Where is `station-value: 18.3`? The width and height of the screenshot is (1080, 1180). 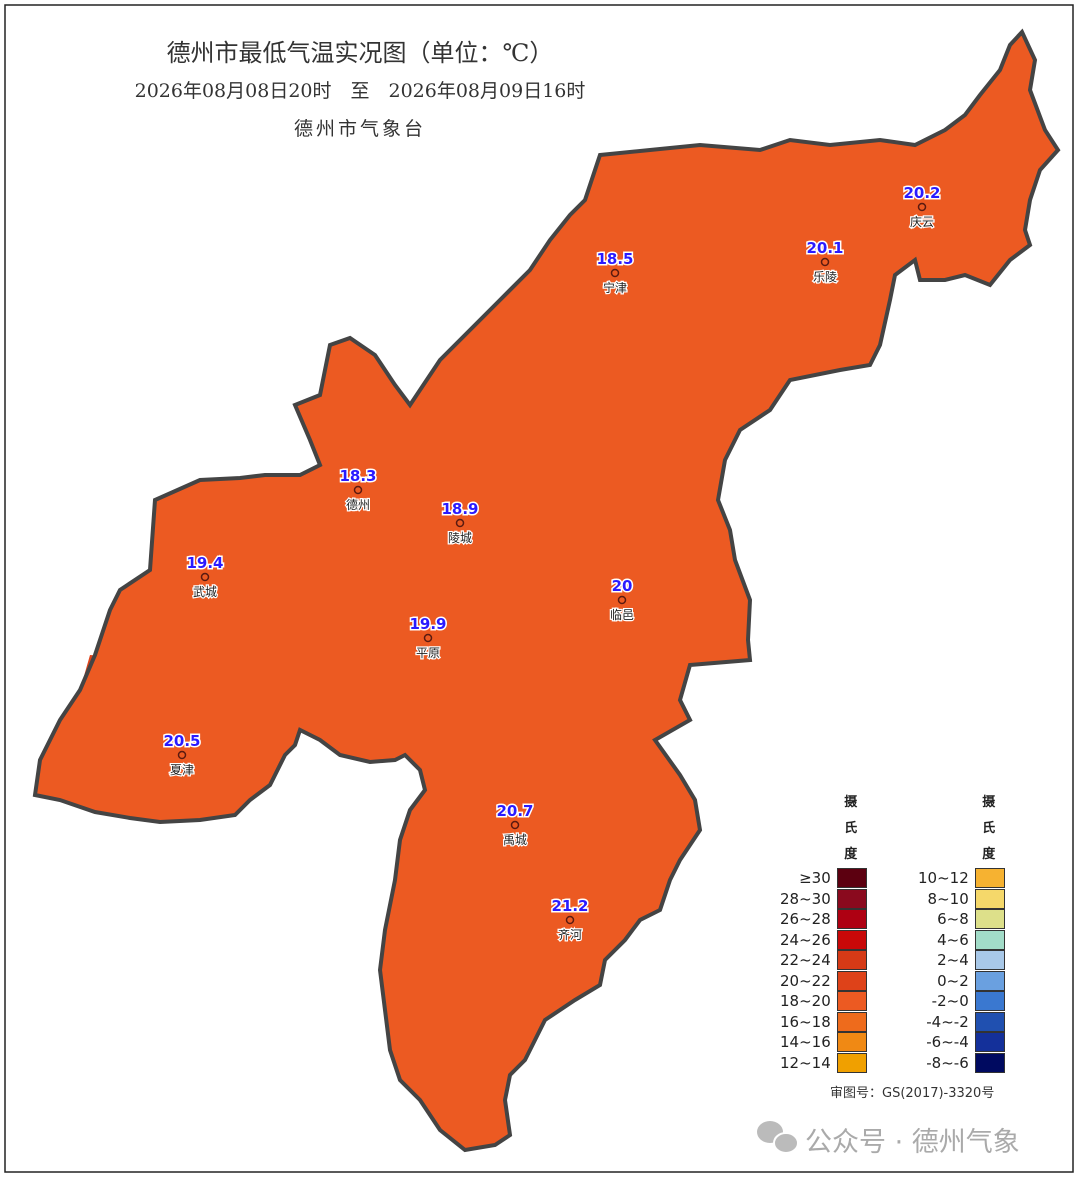 station-value: 18.3 is located at coordinates (357, 476).